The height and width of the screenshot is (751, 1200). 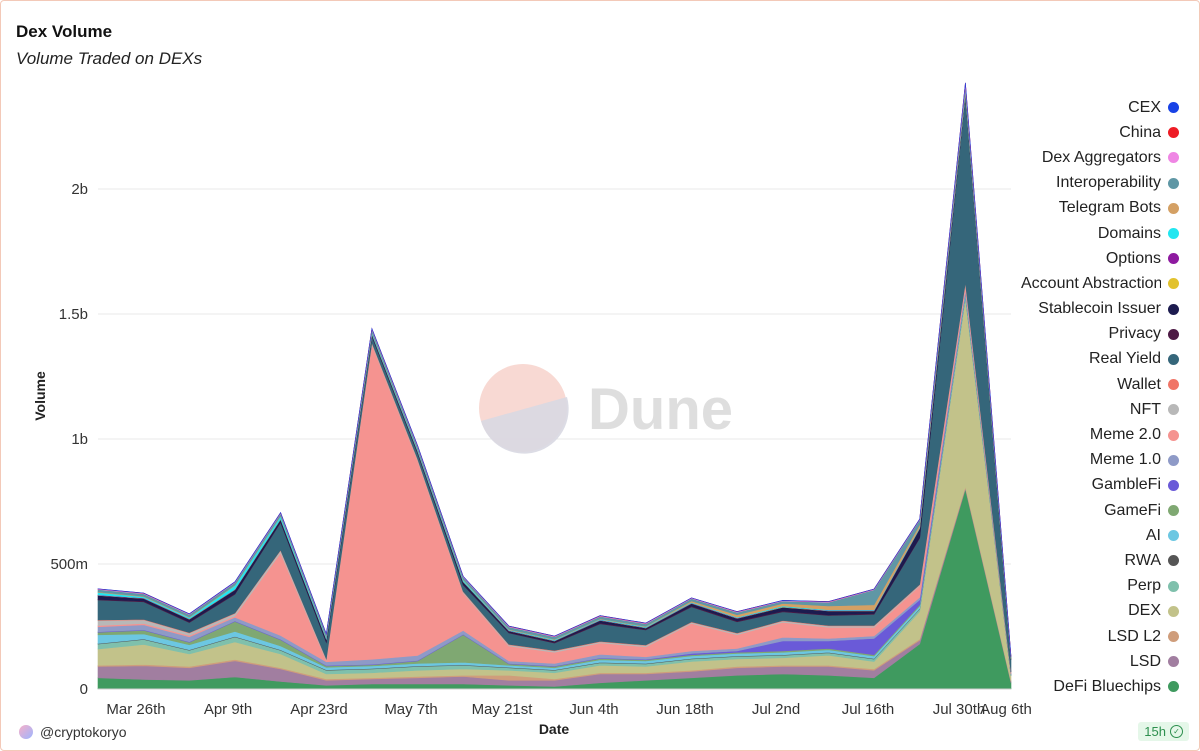 I want to click on legend-label: Wallet, so click(x=1139, y=384).